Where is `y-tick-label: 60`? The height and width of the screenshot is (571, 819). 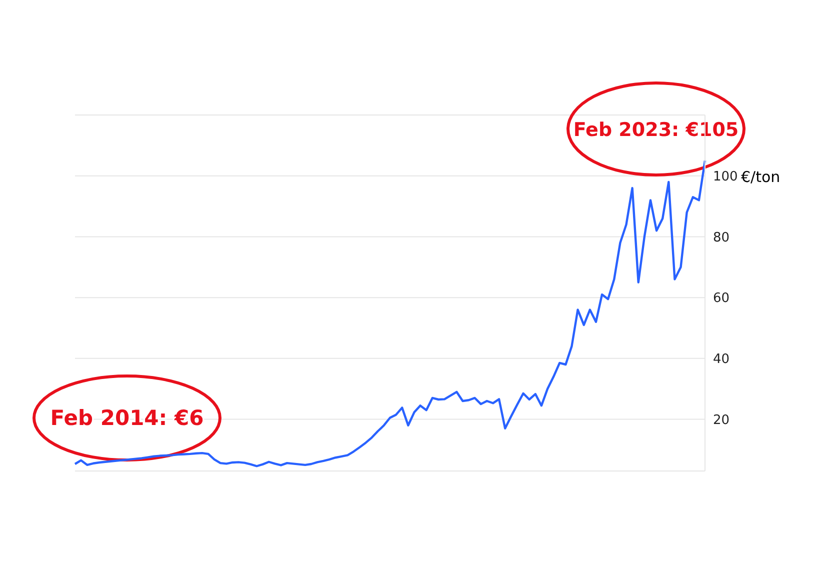
y-tick-label: 60 is located at coordinates (721, 298).